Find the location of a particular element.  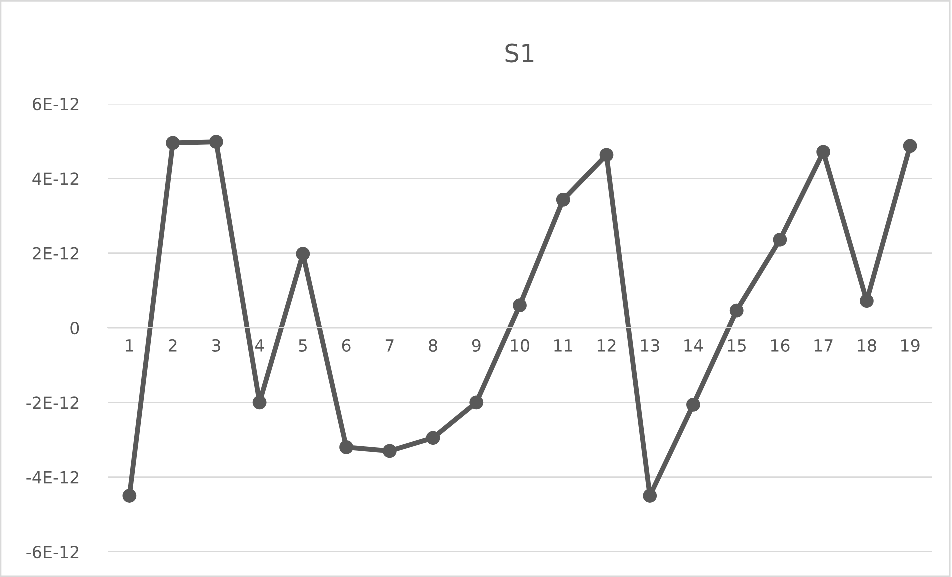

x-tick-label: 12 is located at coordinates (607, 345).